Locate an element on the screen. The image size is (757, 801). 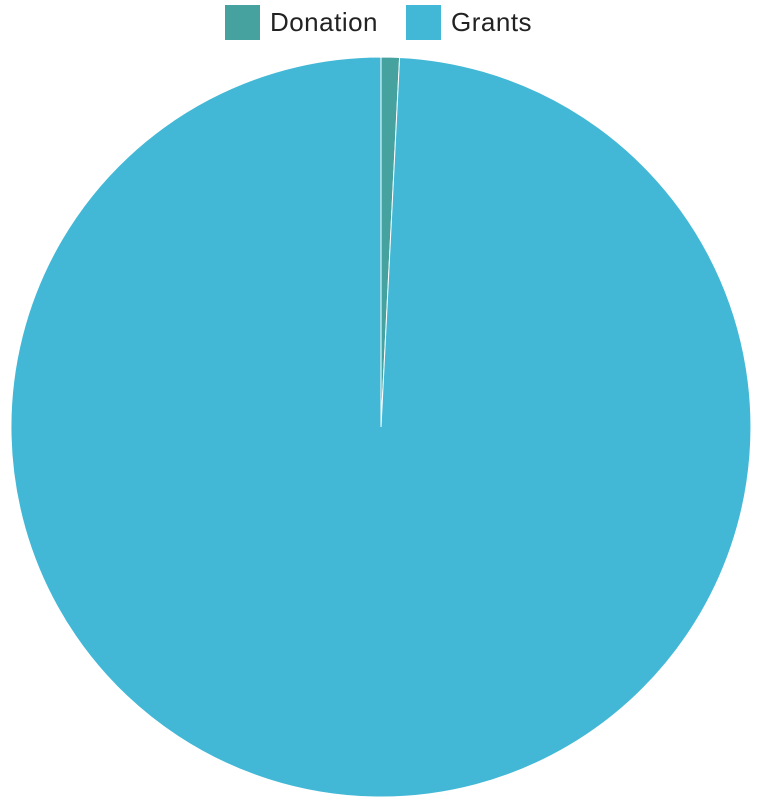
legend-item-donation: Donation is located at coordinates (301, 22).